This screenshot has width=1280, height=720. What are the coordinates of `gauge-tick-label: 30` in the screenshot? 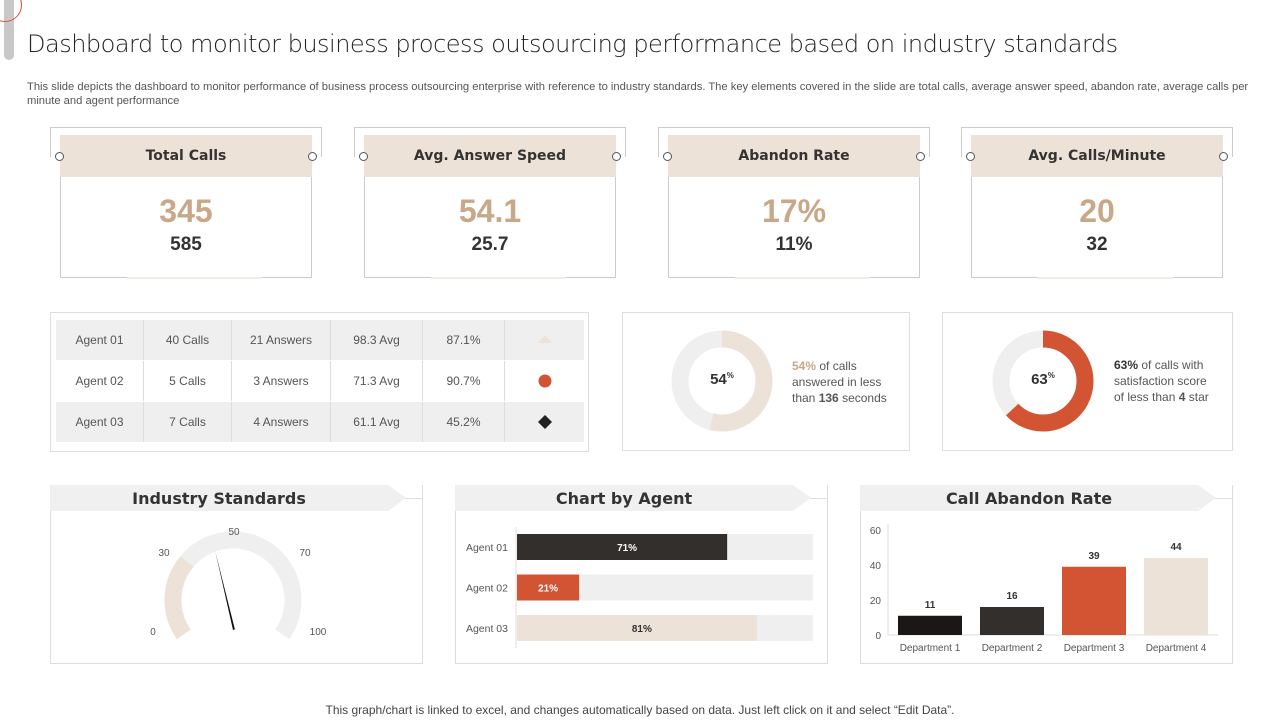 It's located at (164, 553).